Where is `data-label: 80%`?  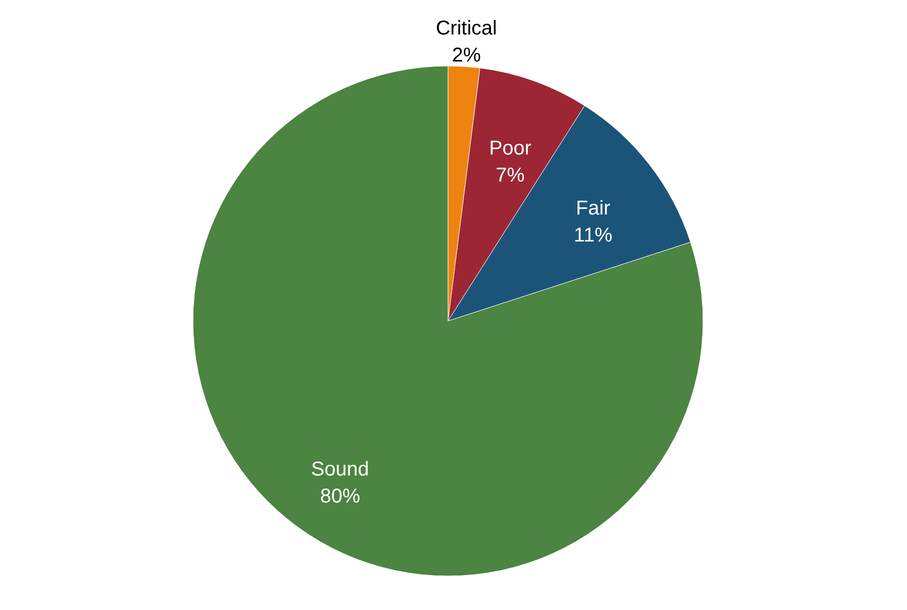
data-label: 80% is located at coordinates (340, 497).